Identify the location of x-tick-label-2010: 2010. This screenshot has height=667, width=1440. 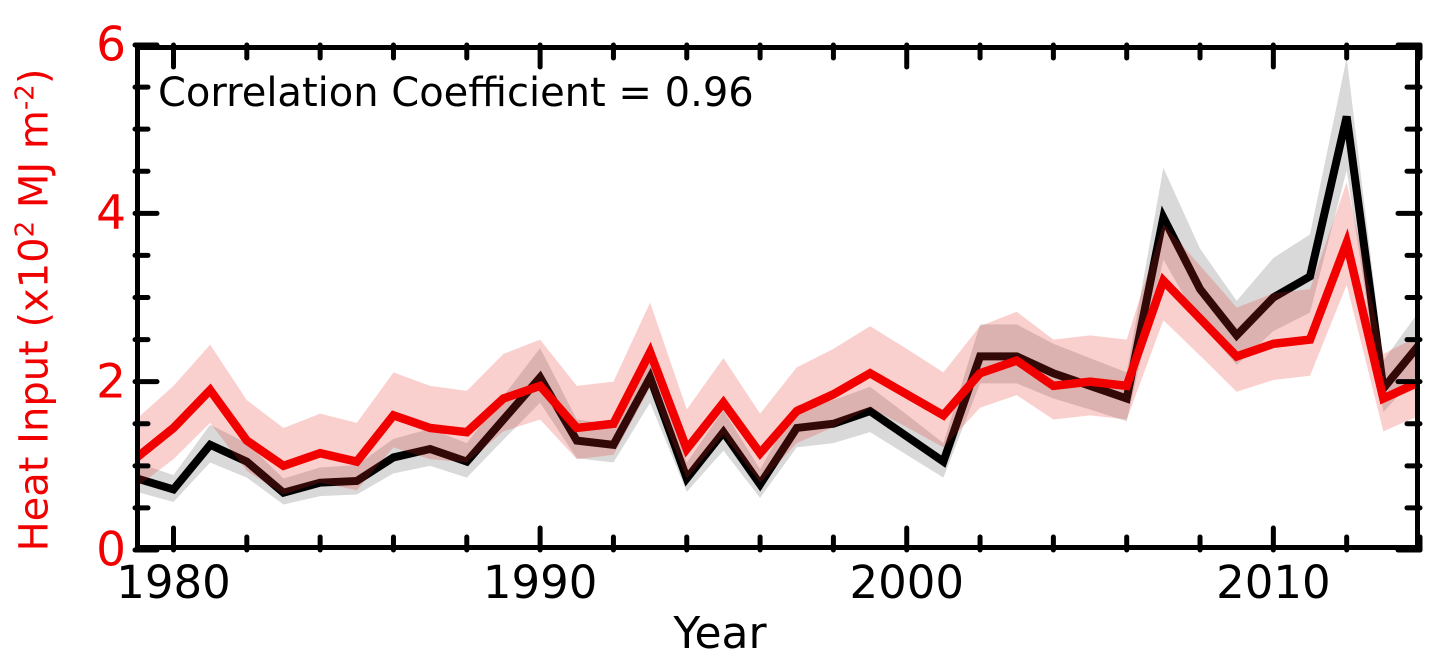
(1273, 582).